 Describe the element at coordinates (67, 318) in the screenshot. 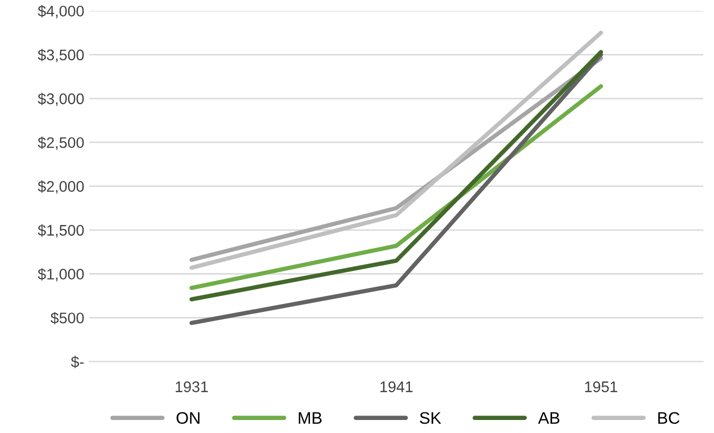

I see `y-tick-label: $500` at that location.